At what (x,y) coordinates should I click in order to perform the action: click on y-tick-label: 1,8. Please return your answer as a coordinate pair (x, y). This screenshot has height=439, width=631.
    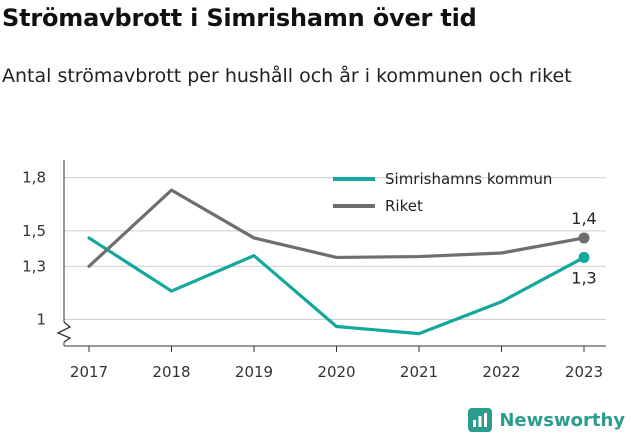
    Looking at the image, I should click on (34, 178).